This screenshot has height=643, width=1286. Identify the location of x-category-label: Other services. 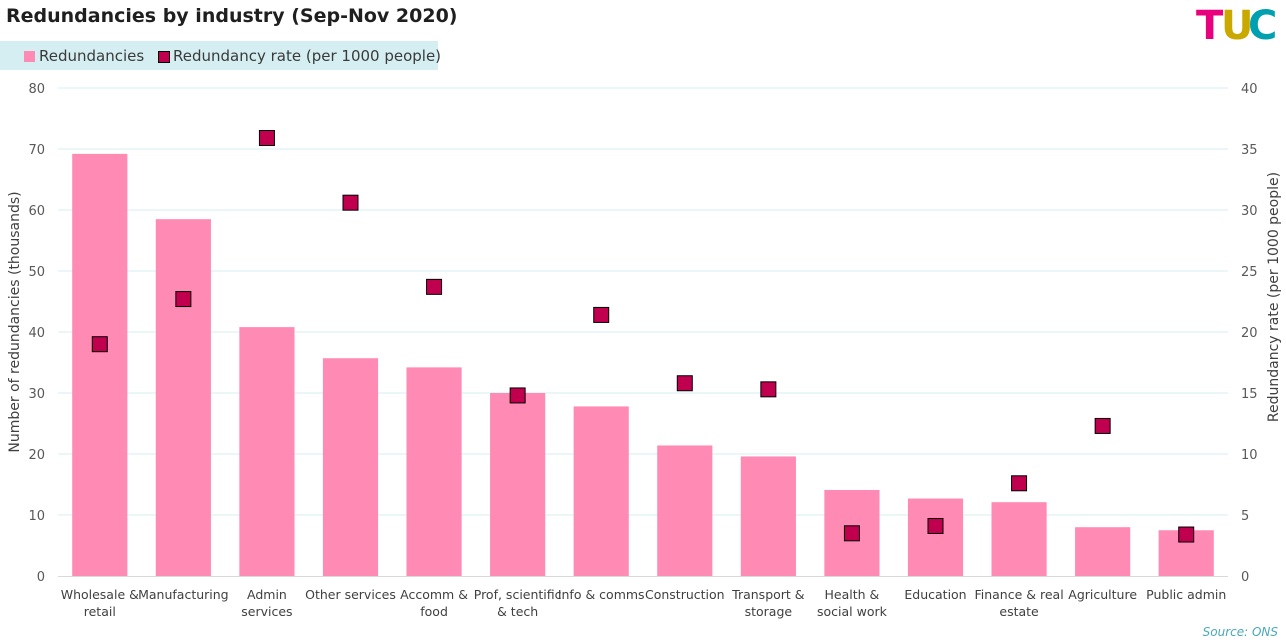
(350, 594).